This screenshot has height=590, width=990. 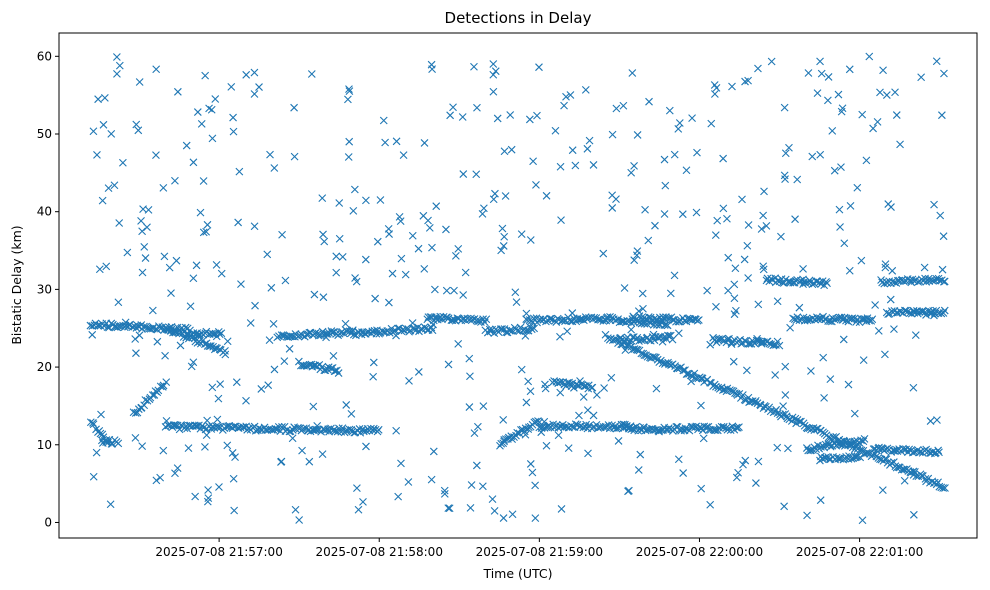 I want to click on y-tick-label: 50, so click(x=44, y=134).